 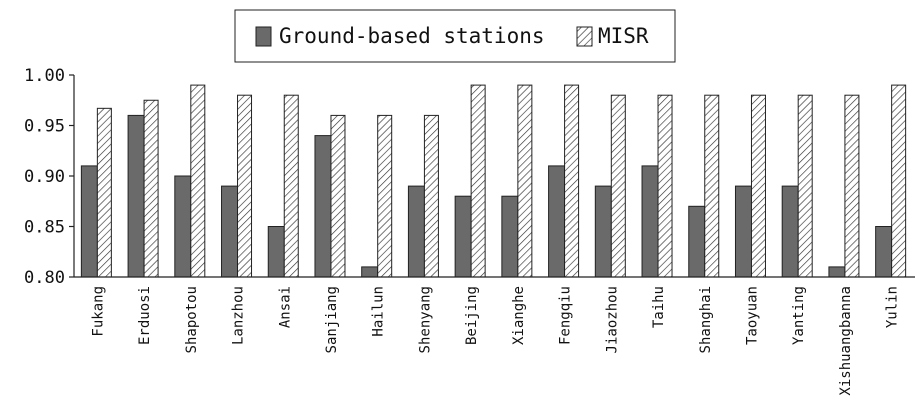 What do you see at coordinates (623, 36) in the screenshot?
I see `legend-label-misr: MISR` at bounding box center [623, 36].